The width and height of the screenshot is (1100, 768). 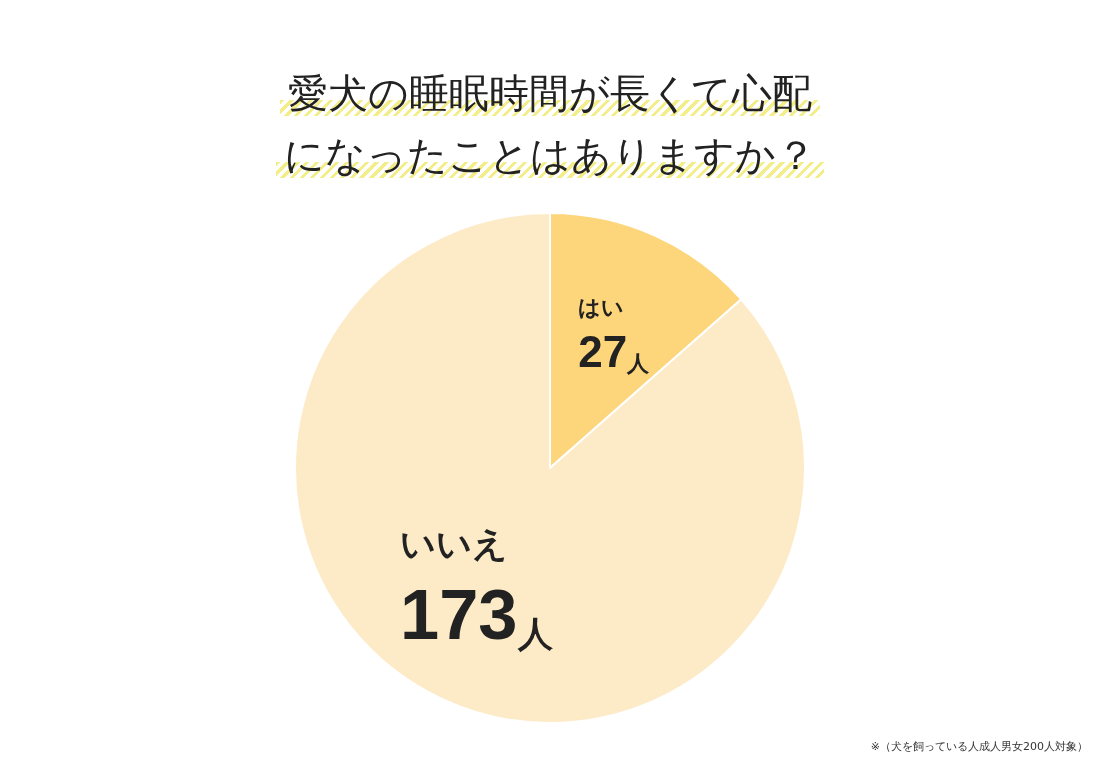 I want to click on chart-title: 愛犬の睡眠時間が長くて心配になったことはありますか？, so click(x=550, y=124).